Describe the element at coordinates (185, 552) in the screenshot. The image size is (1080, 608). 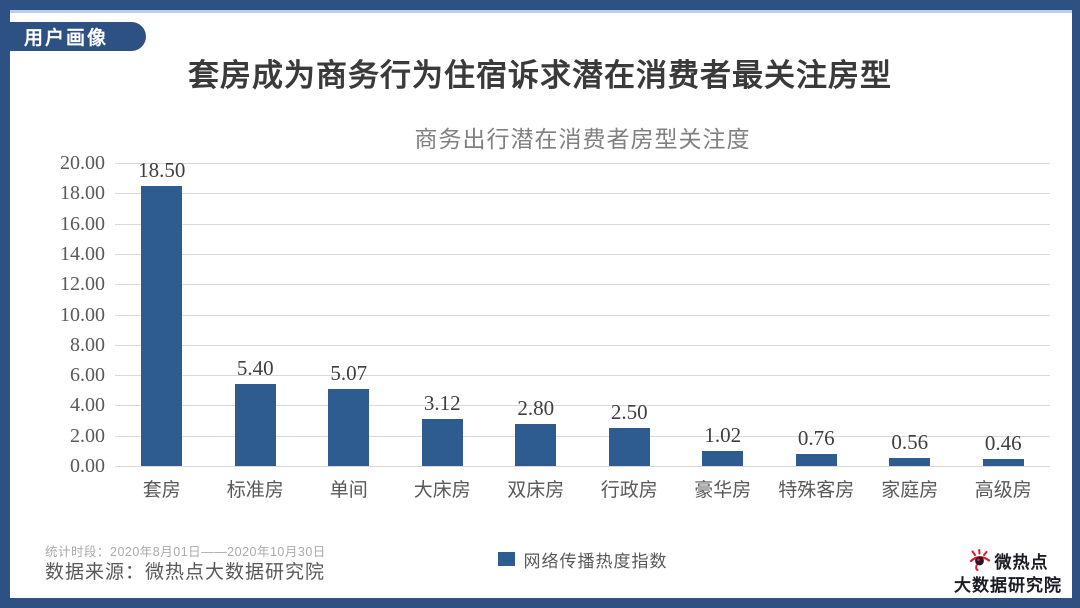
I see `stats-period-note: 统计时段：2020年8月01日——2020年10月30日` at that location.